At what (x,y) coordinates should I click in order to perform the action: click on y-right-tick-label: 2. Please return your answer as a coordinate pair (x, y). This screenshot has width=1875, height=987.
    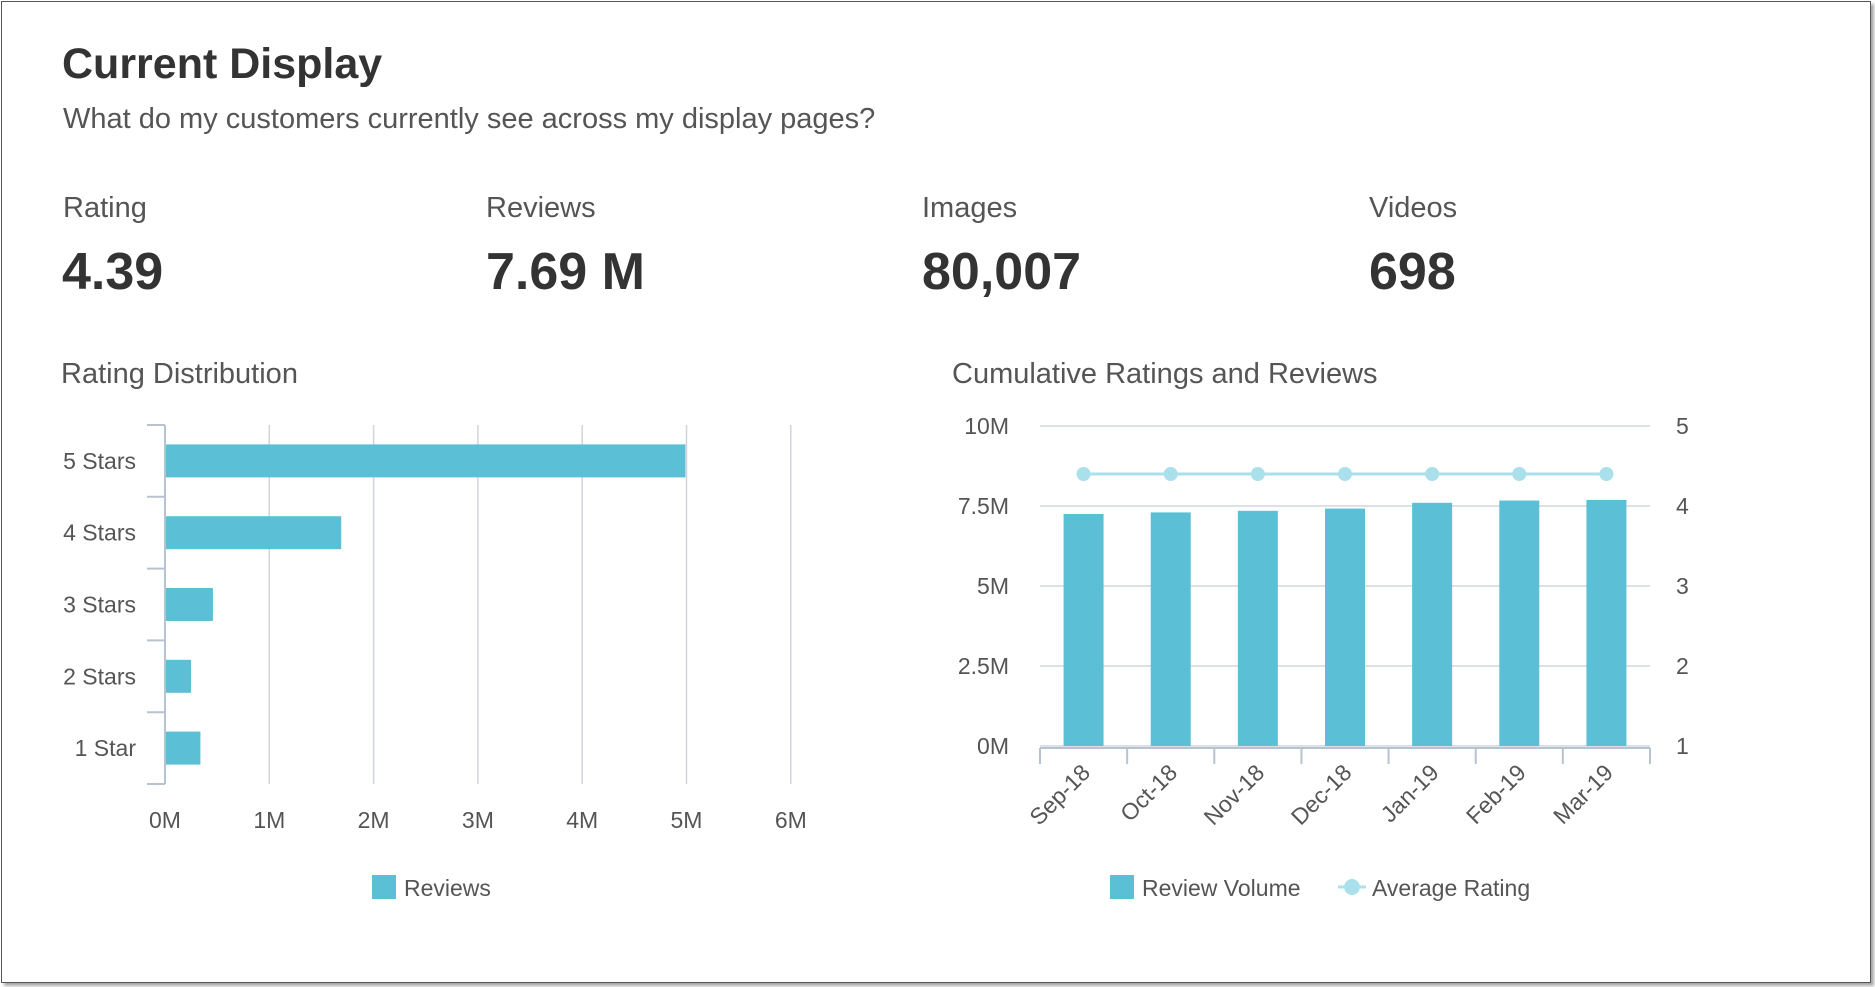
    Looking at the image, I should click on (1682, 666).